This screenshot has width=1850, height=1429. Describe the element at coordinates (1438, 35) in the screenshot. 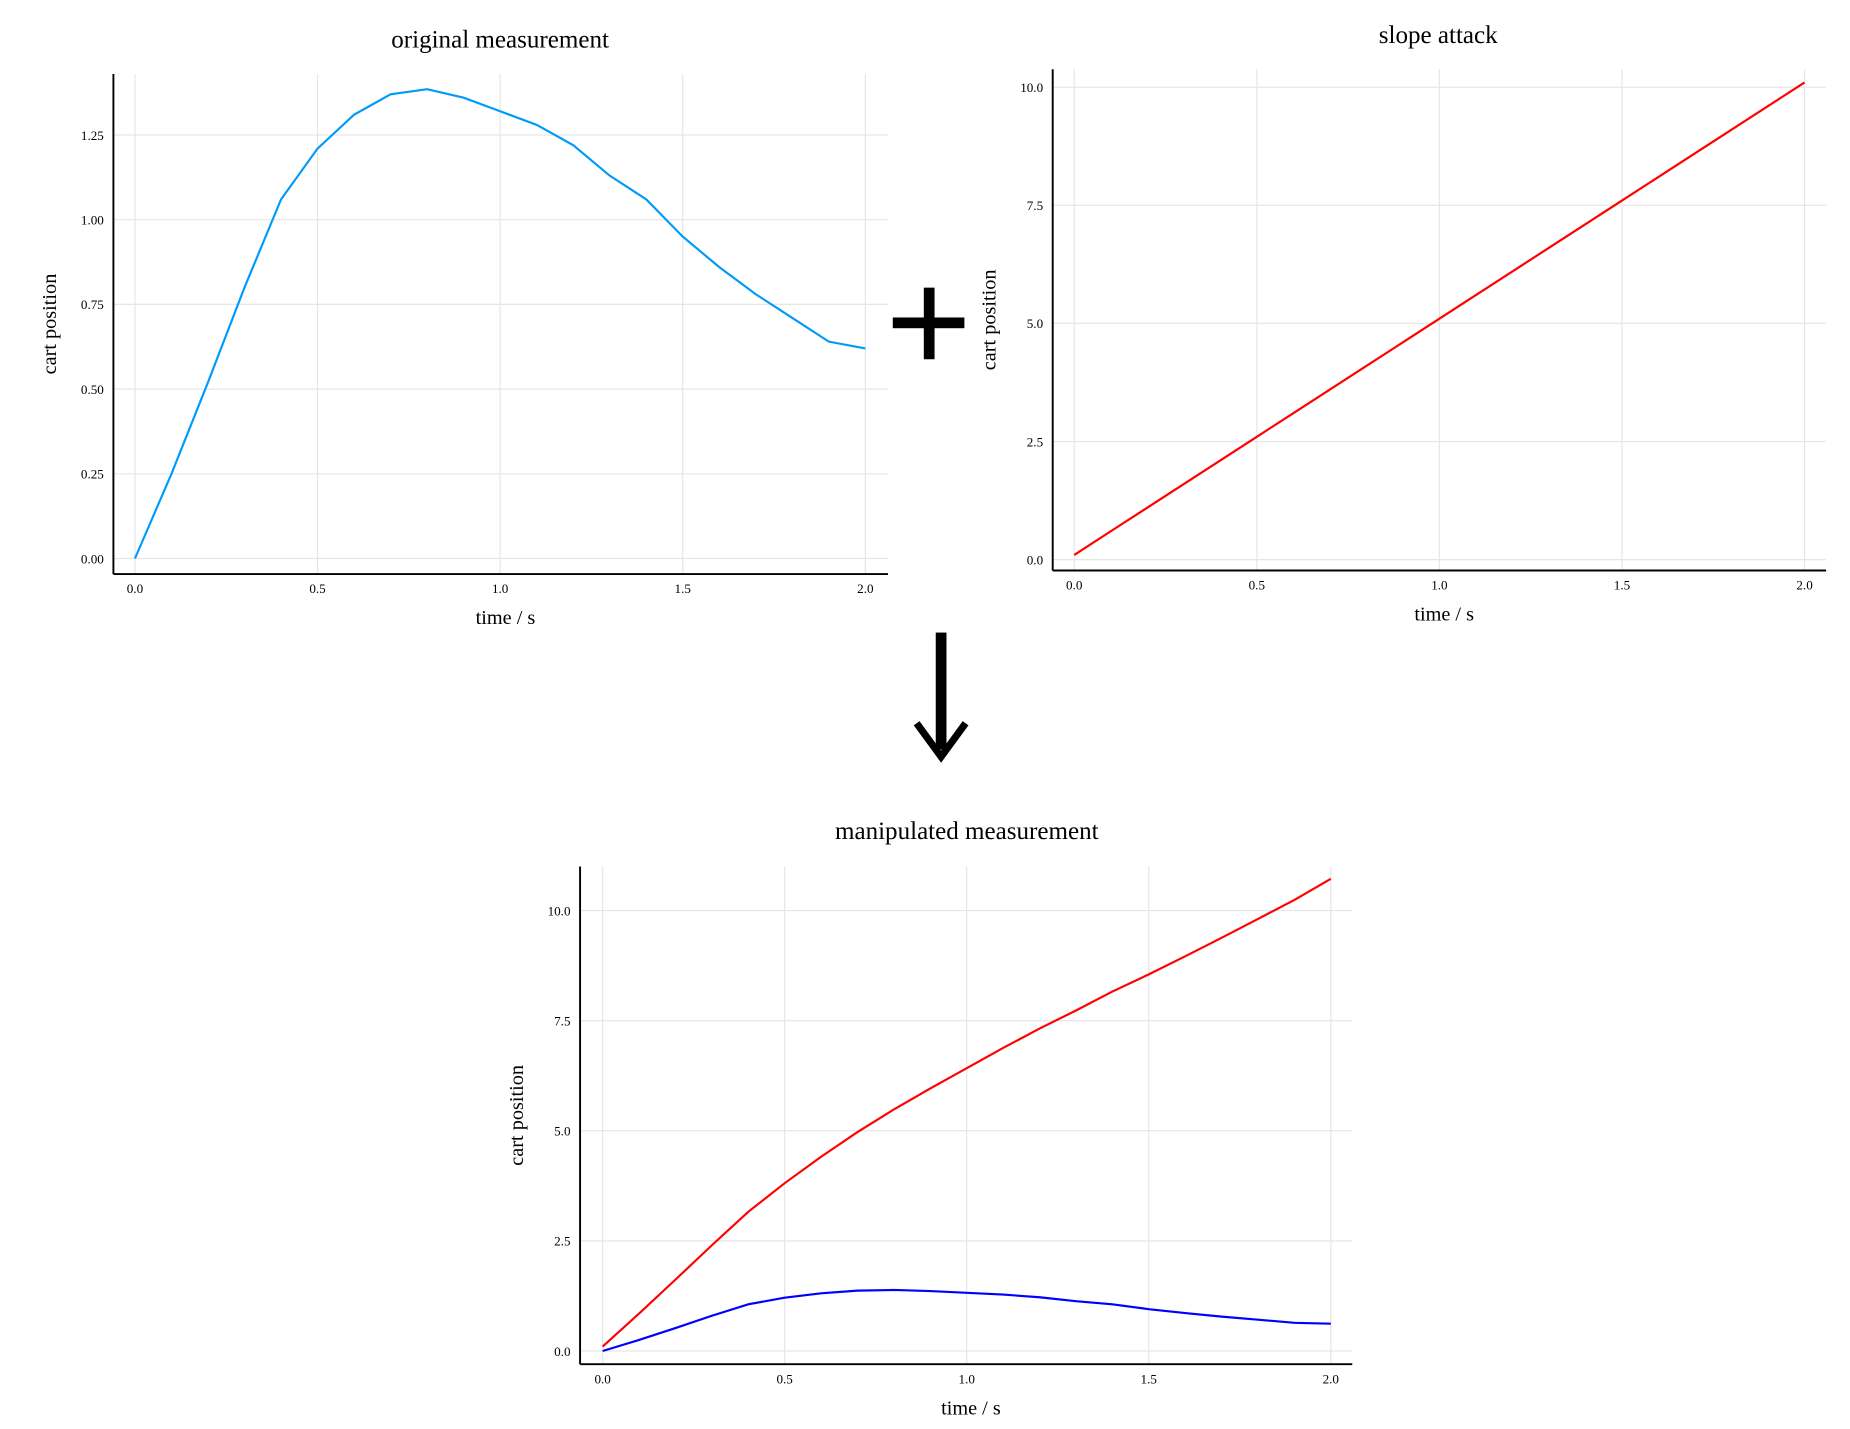

I see `chart-title: slope attack` at that location.